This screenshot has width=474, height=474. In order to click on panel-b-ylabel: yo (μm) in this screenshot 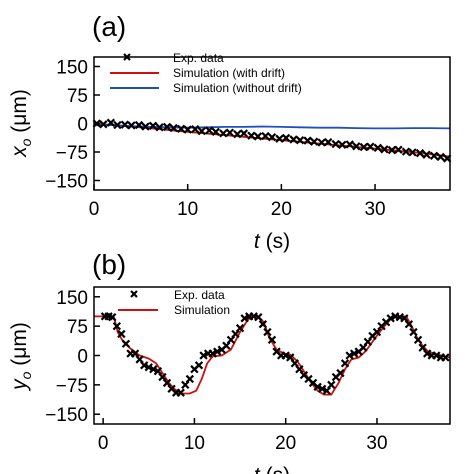, I will do `click(21, 357)`.